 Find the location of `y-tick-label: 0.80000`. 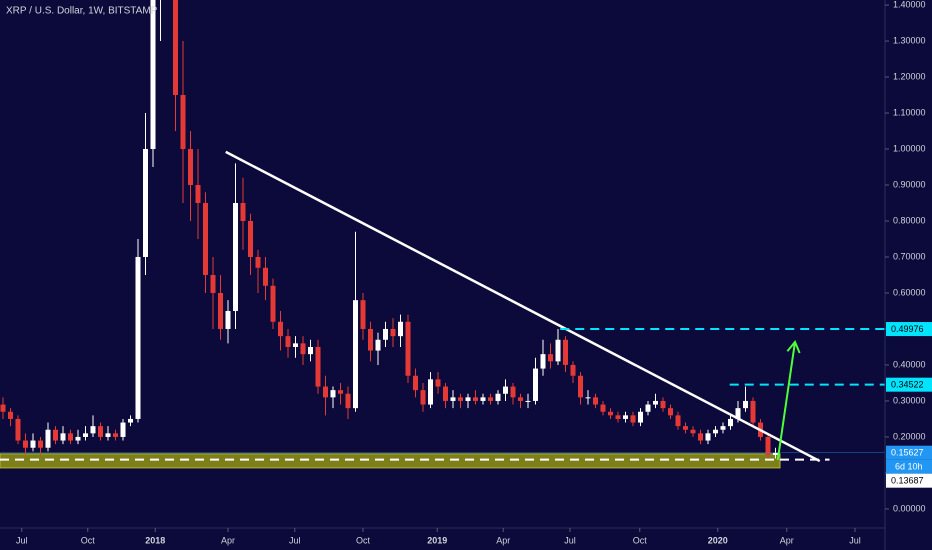

y-tick-label: 0.80000 is located at coordinates (909, 220).